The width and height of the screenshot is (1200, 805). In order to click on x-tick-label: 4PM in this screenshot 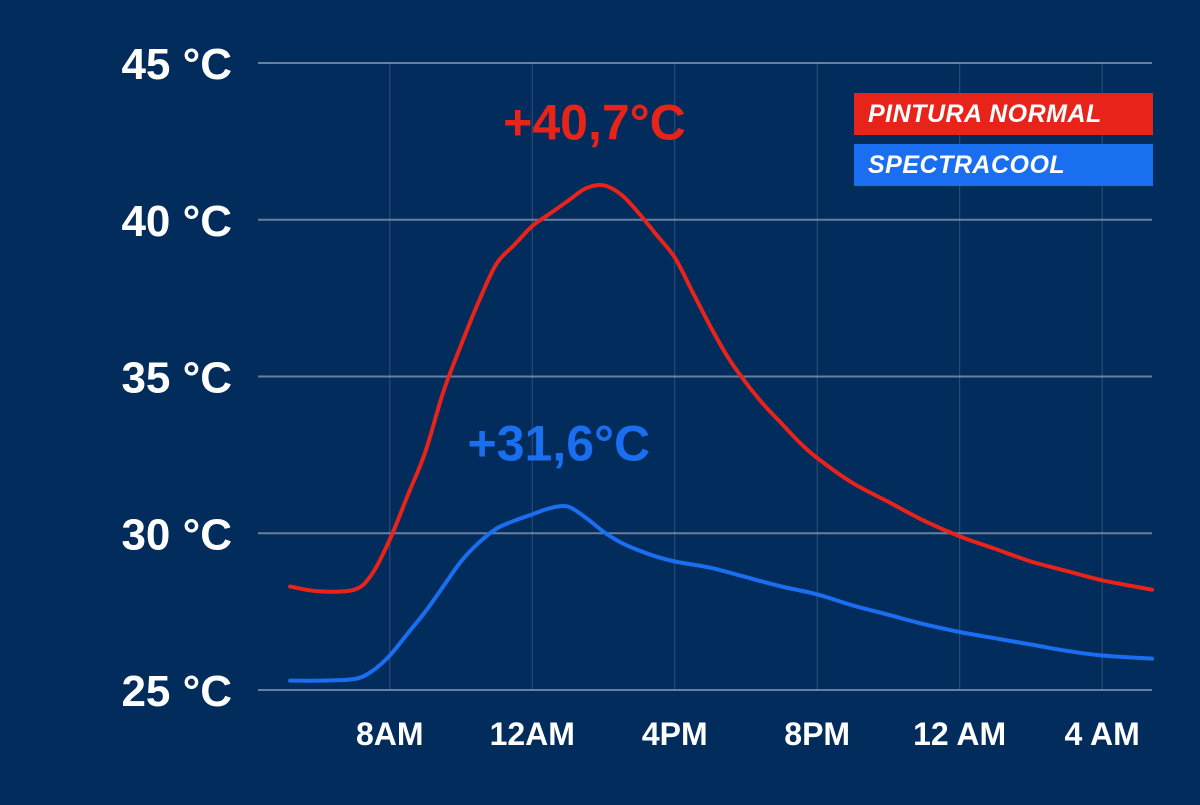, I will do `click(675, 734)`.